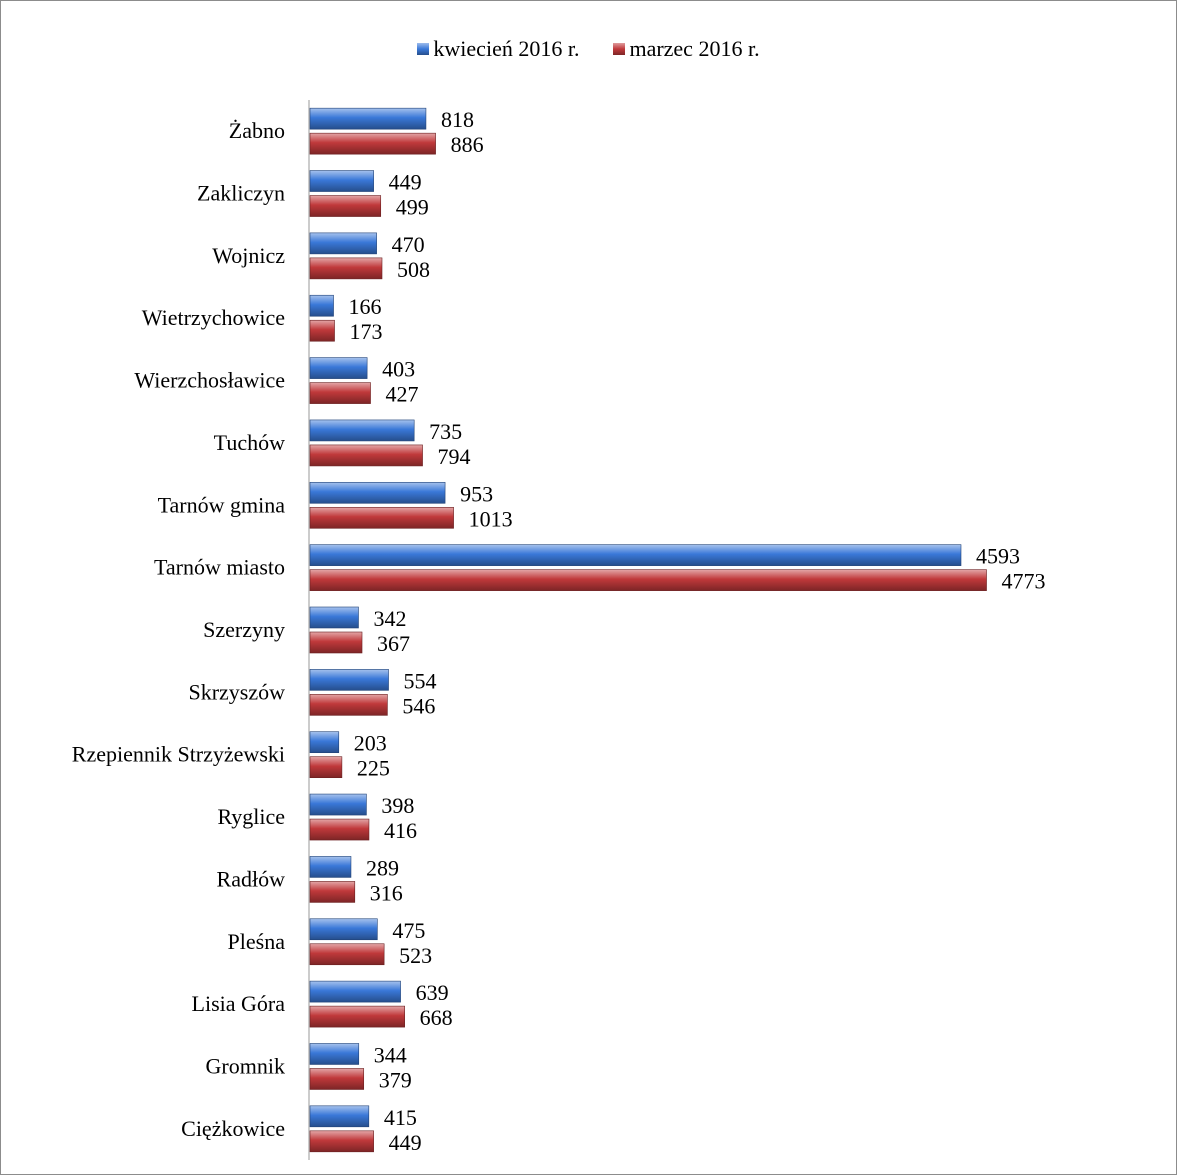 Image resolution: width=1177 pixels, height=1175 pixels. Describe the element at coordinates (420, 680) in the screenshot. I see `data-label-series-1: 554` at that location.